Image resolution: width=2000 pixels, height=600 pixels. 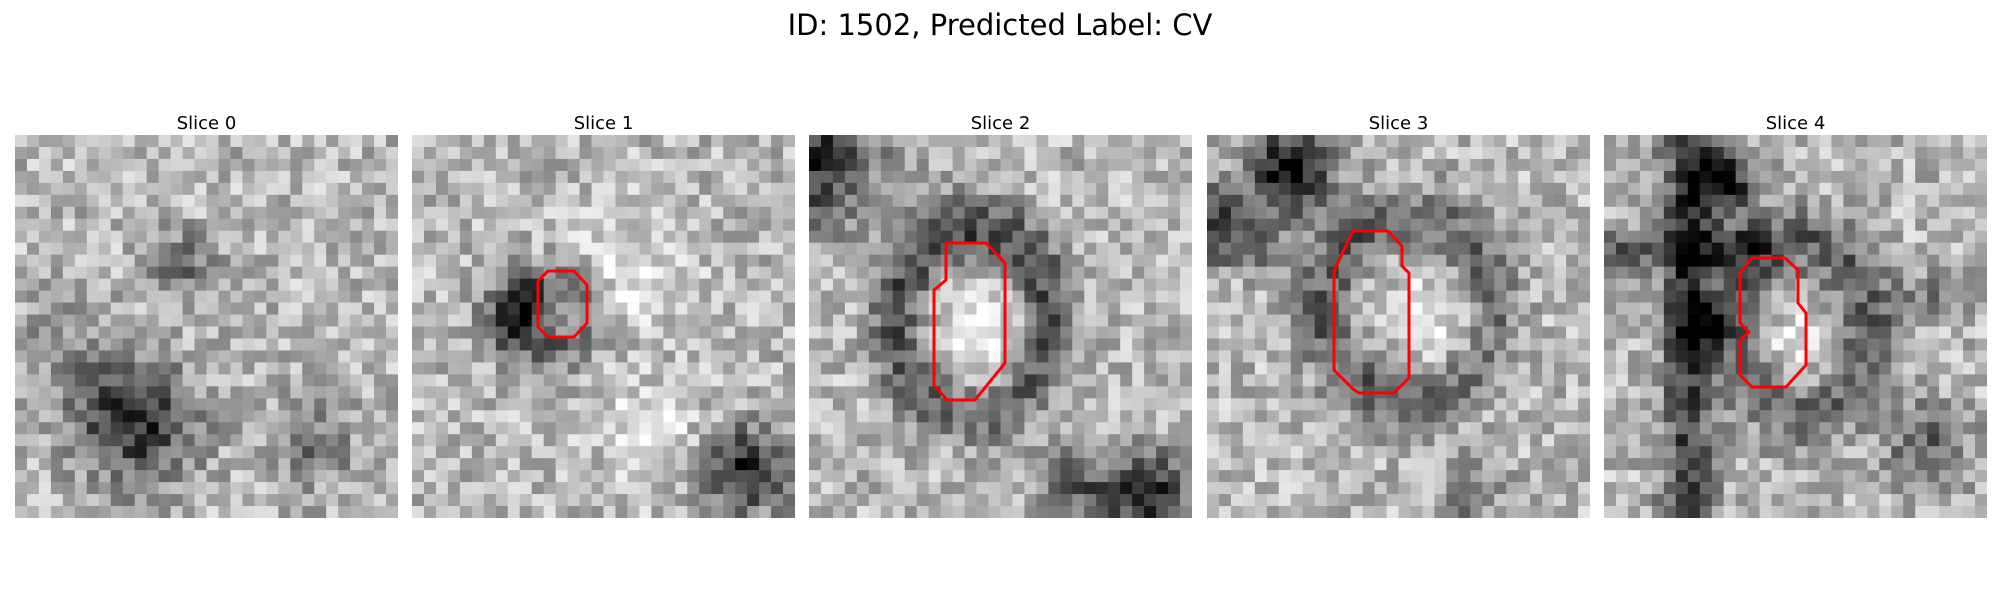 I want to click on slice-panel-0: Slice 0, so click(x=206, y=315).